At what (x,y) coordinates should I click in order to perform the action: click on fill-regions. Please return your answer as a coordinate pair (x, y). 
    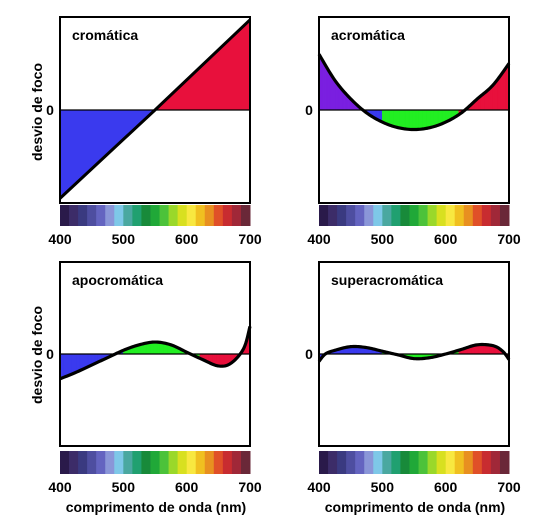
    Looking at the image, I should click on (414, 91).